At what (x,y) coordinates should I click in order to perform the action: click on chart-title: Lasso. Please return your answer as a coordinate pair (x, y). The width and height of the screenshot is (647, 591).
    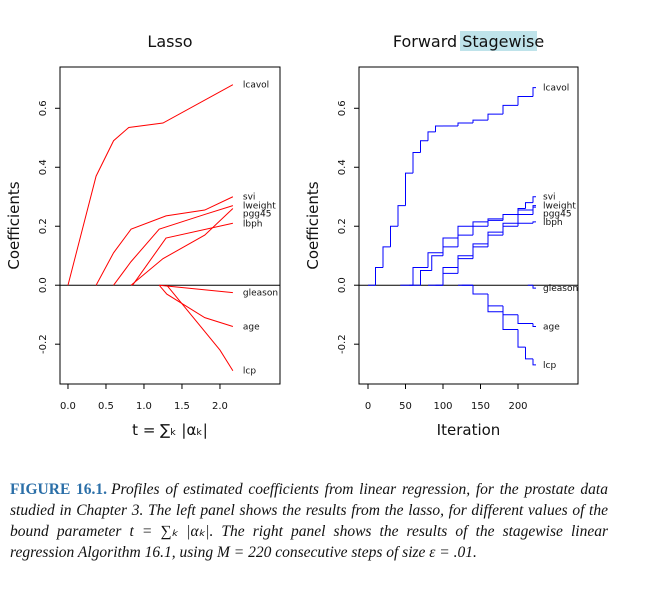
    Looking at the image, I should click on (169, 41).